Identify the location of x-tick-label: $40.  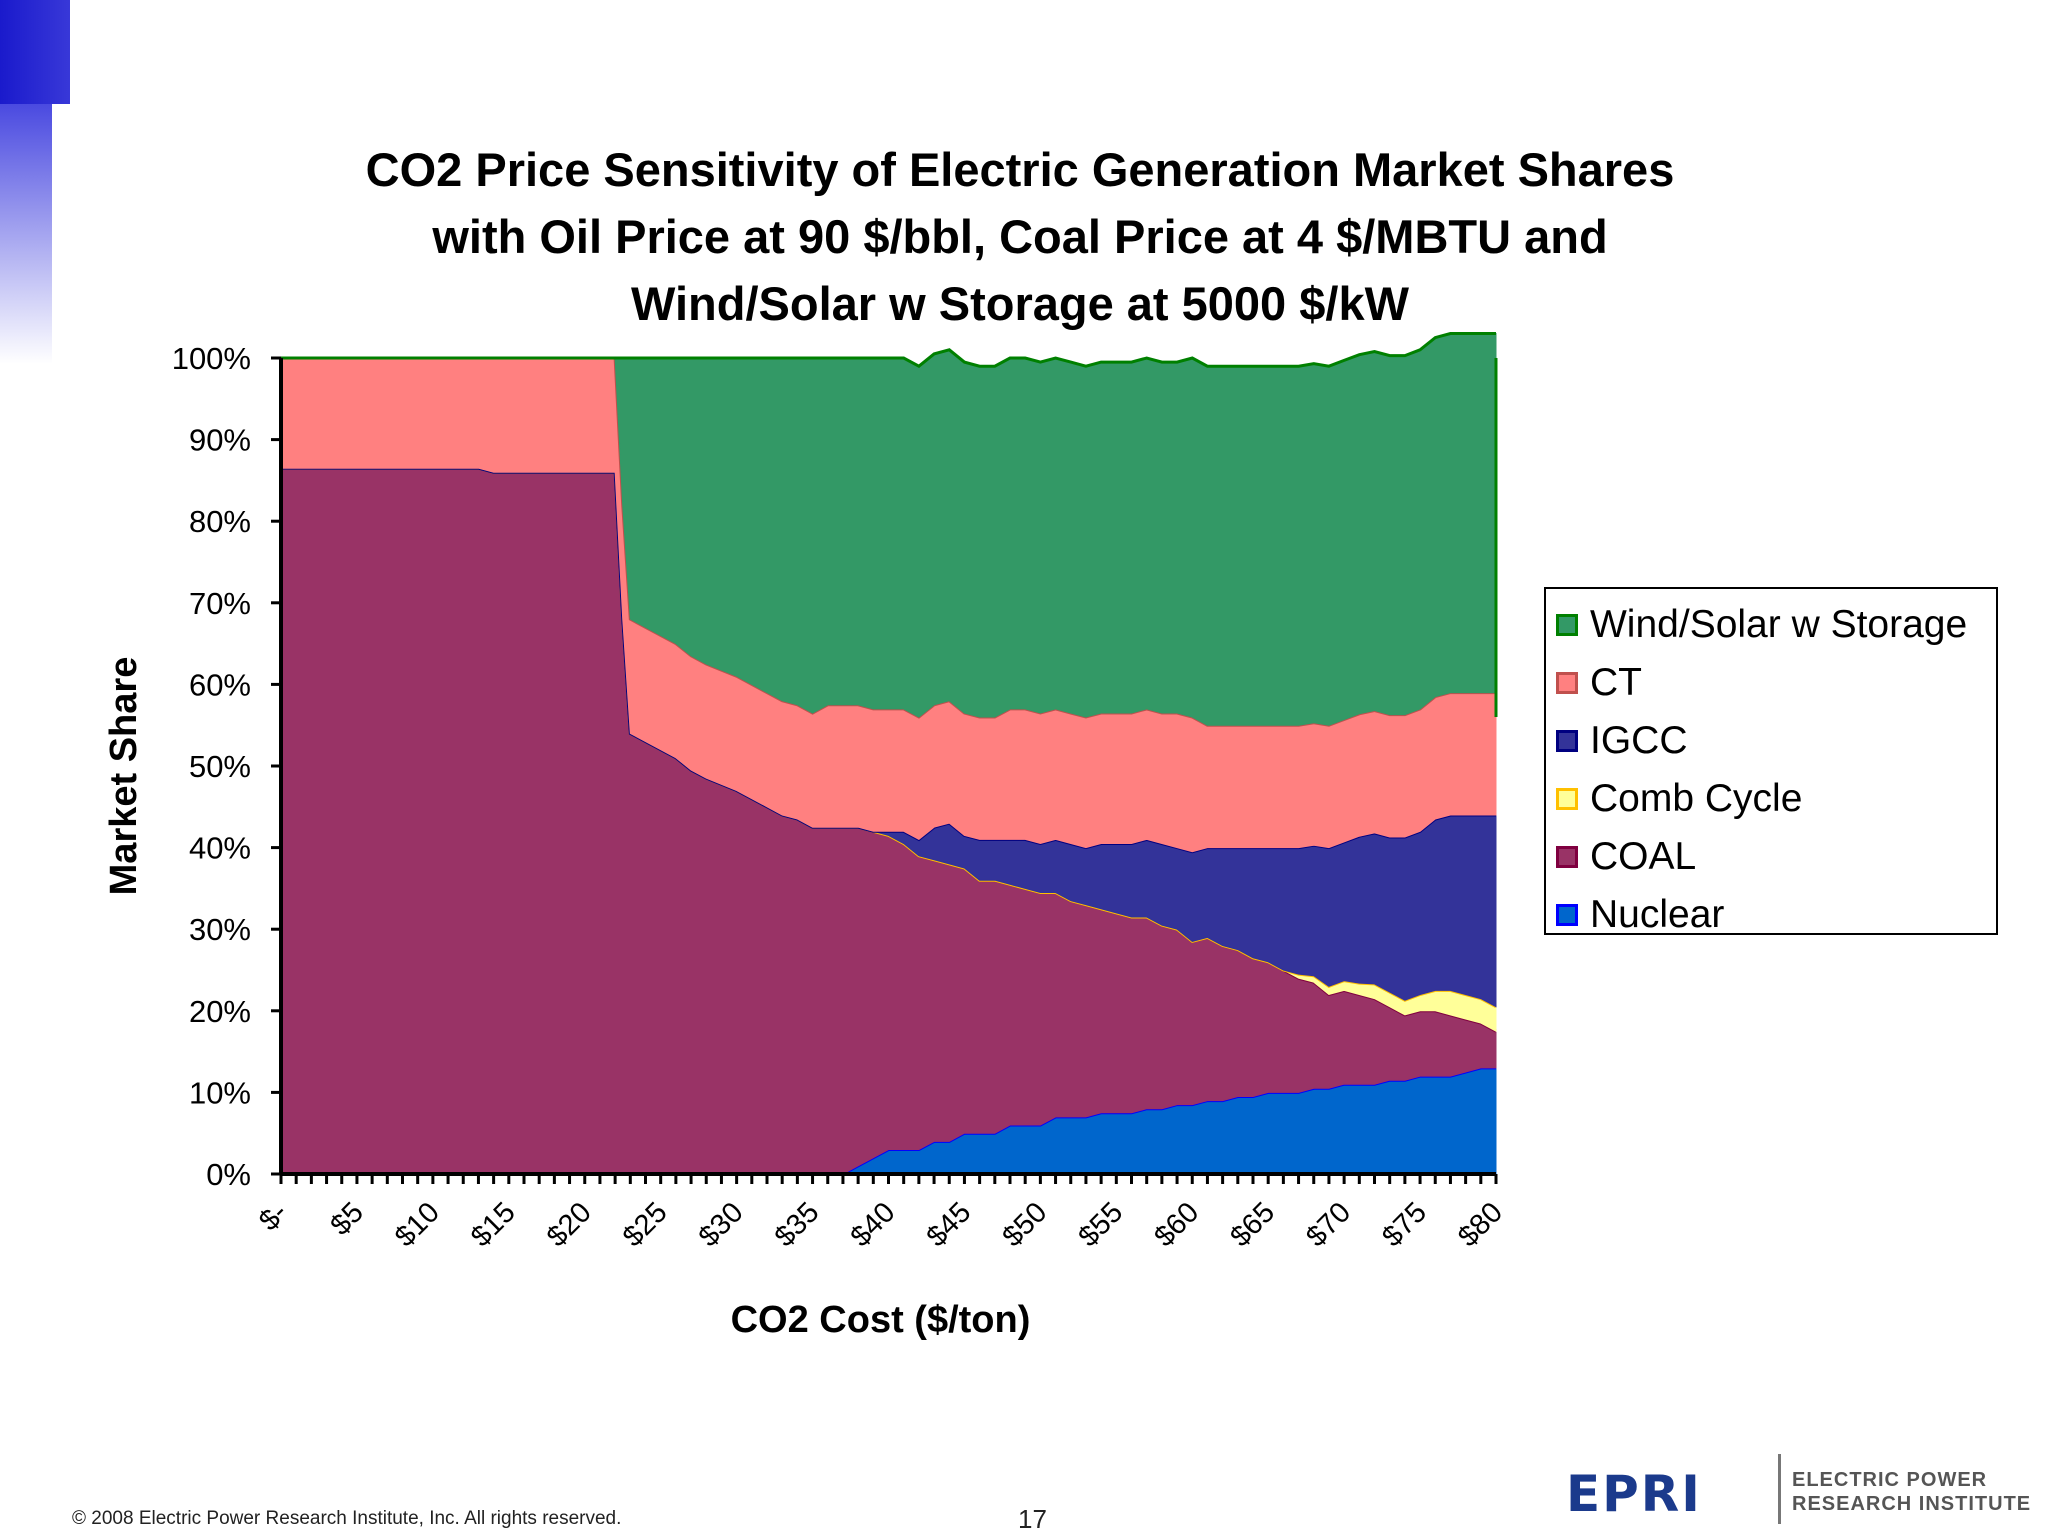
(873, 1224).